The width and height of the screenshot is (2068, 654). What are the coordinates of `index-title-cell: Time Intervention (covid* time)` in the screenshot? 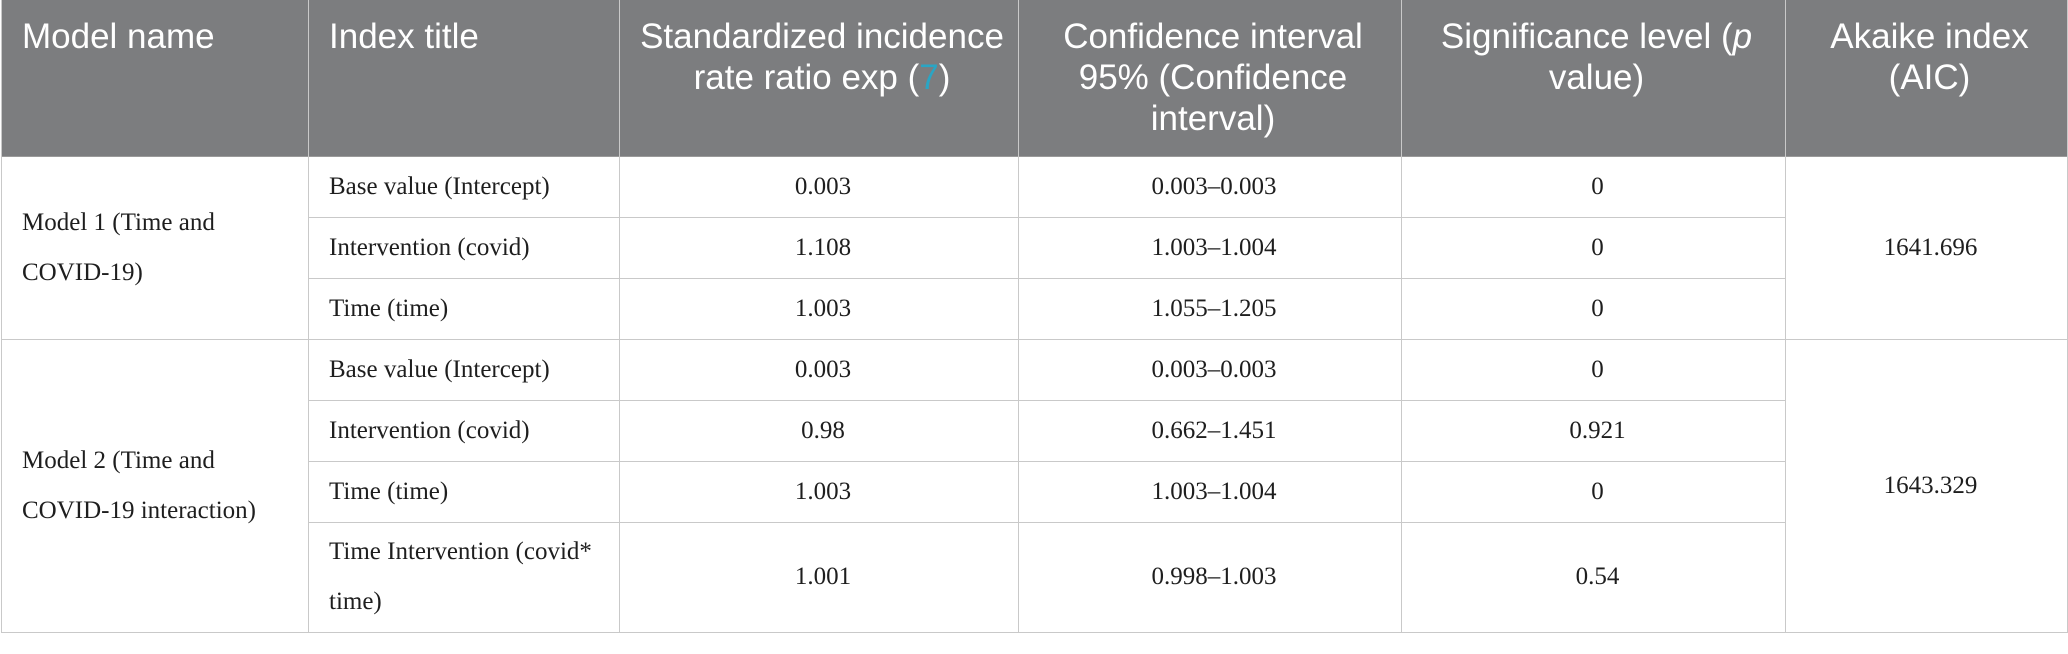 It's located at (464, 577).